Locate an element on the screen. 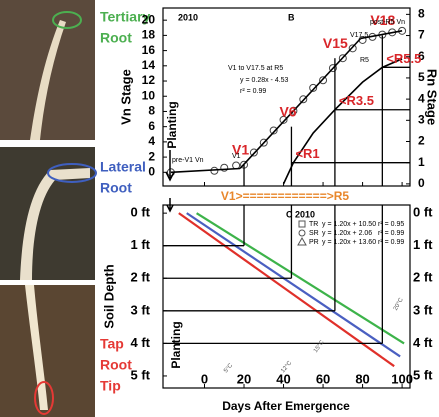 This screenshot has height=417, width=439. series-label: post-R5 Vn is located at coordinates (387, 22).